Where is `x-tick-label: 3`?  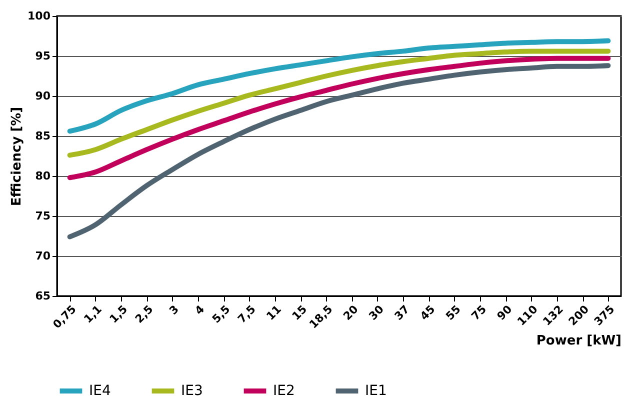
x-tick-label: 3 is located at coordinates (174, 310).